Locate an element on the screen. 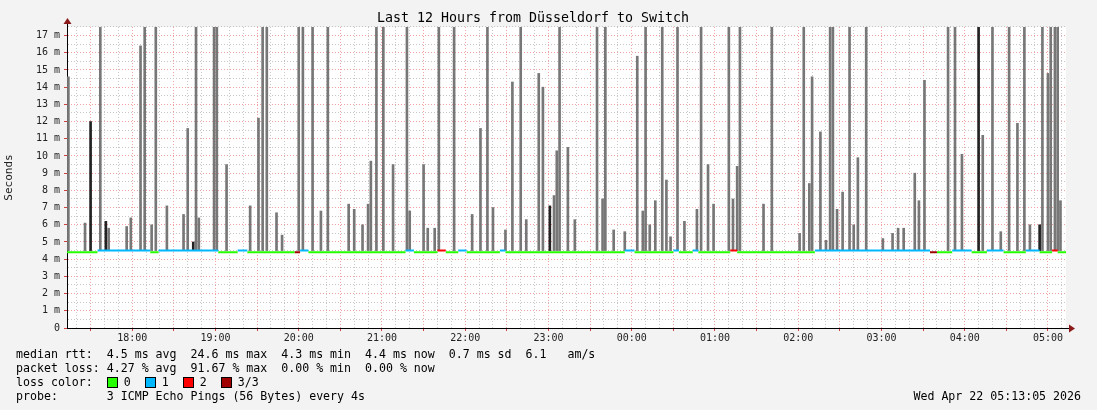 The image size is (1097, 410). y-tick-label: 1 m is located at coordinates (50, 310).